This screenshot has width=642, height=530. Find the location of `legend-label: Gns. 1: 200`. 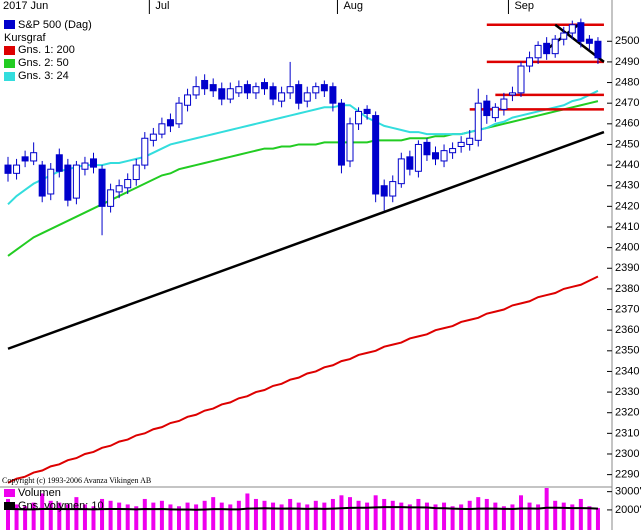

legend-label: Gns. 1: 200 is located at coordinates (46, 50).